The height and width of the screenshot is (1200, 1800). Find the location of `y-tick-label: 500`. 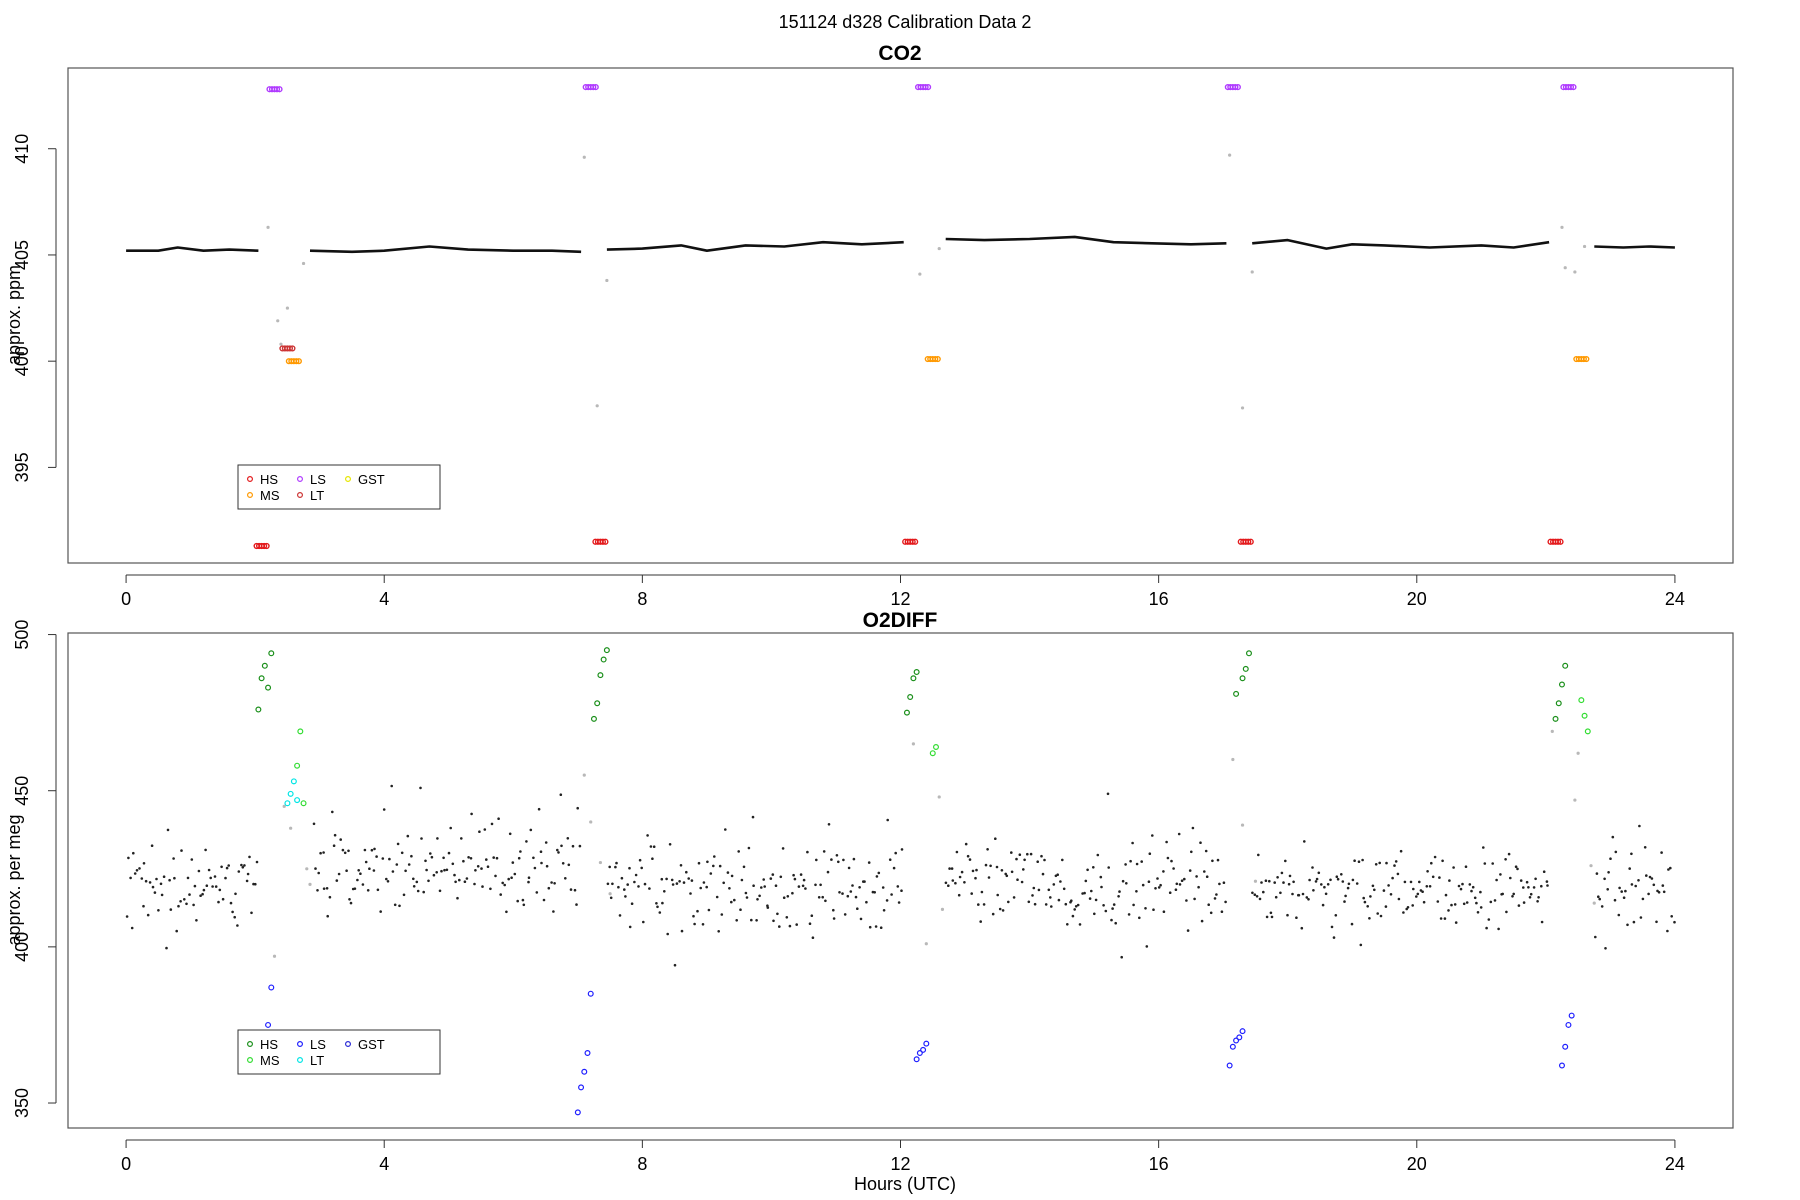

y-tick-label: 500 is located at coordinates (22, 635).